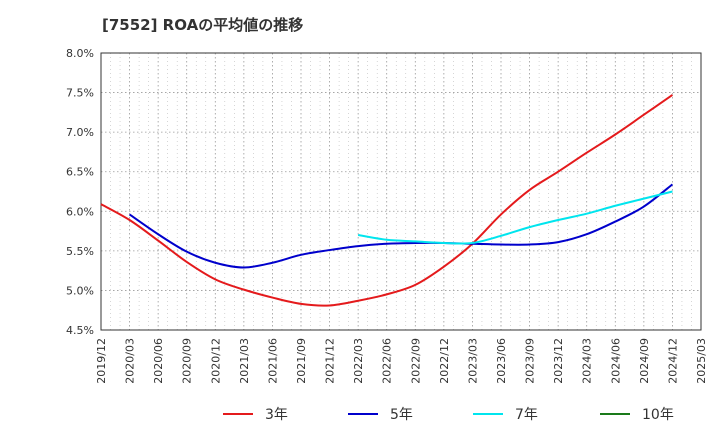  Describe the element at coordinates (215, 361) in the screenshot. I see `x-tick-label: 2020/12` at that location.